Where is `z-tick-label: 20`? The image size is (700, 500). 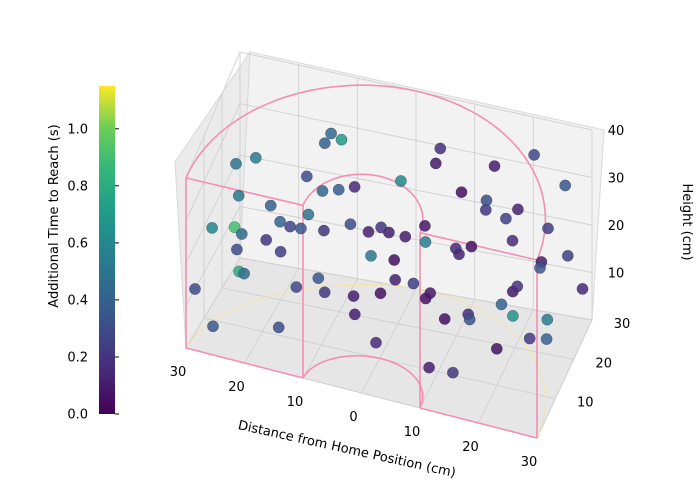 z-tick-label: 20 is located at coordinates (616, 226).